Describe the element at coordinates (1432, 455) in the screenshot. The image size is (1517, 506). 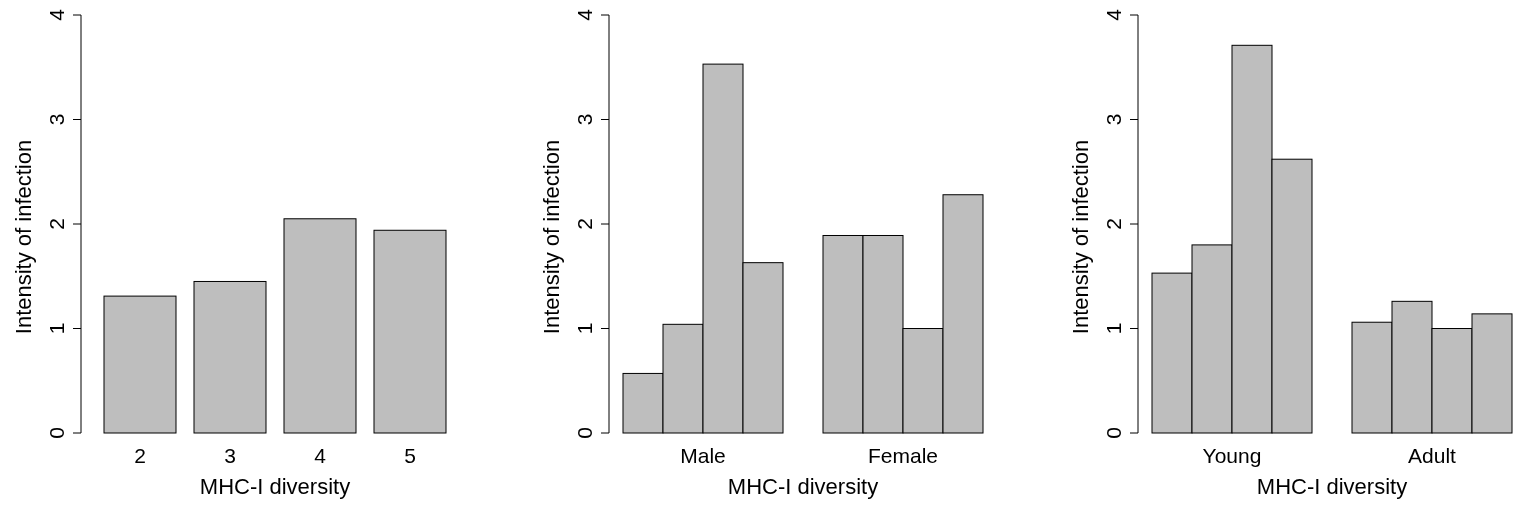
I see `x-tick-label: Adult` at that location.